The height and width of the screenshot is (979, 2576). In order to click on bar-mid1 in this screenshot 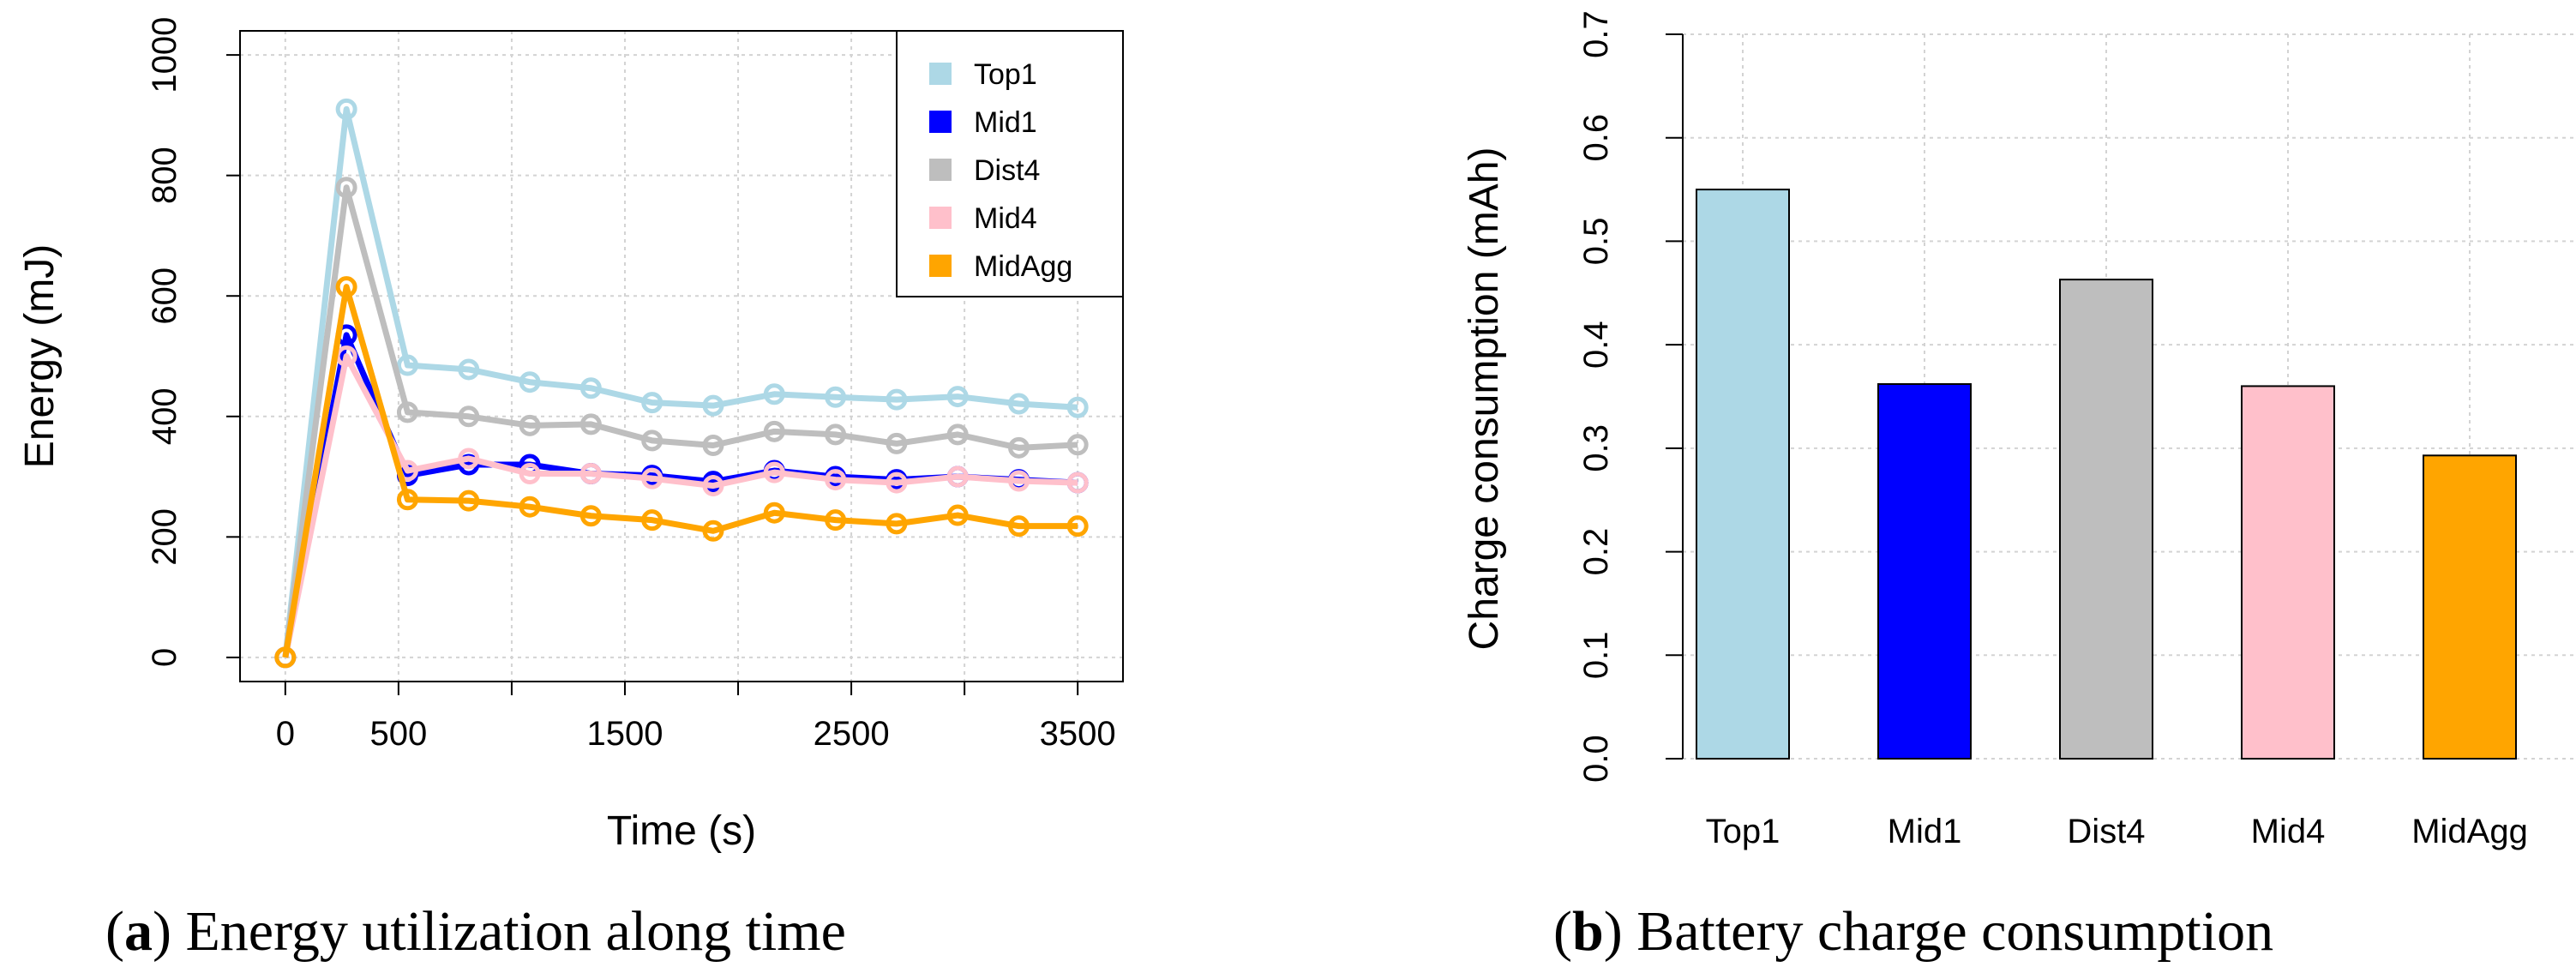, I will do `click(1924, 571)`.